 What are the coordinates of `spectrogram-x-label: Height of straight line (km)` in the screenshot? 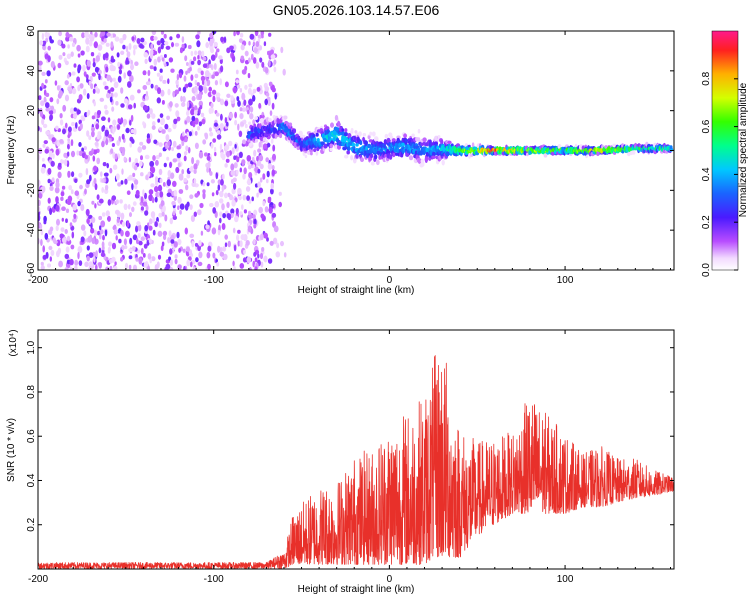 It's located at (356, 290).